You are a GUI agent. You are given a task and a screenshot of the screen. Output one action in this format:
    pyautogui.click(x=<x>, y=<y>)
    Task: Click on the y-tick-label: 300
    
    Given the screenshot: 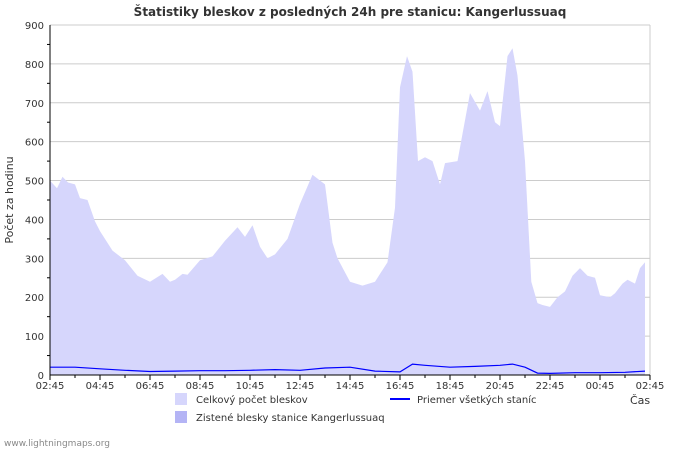 What is the action you would take?
    pyautogui.click(x=34, y=259)
    